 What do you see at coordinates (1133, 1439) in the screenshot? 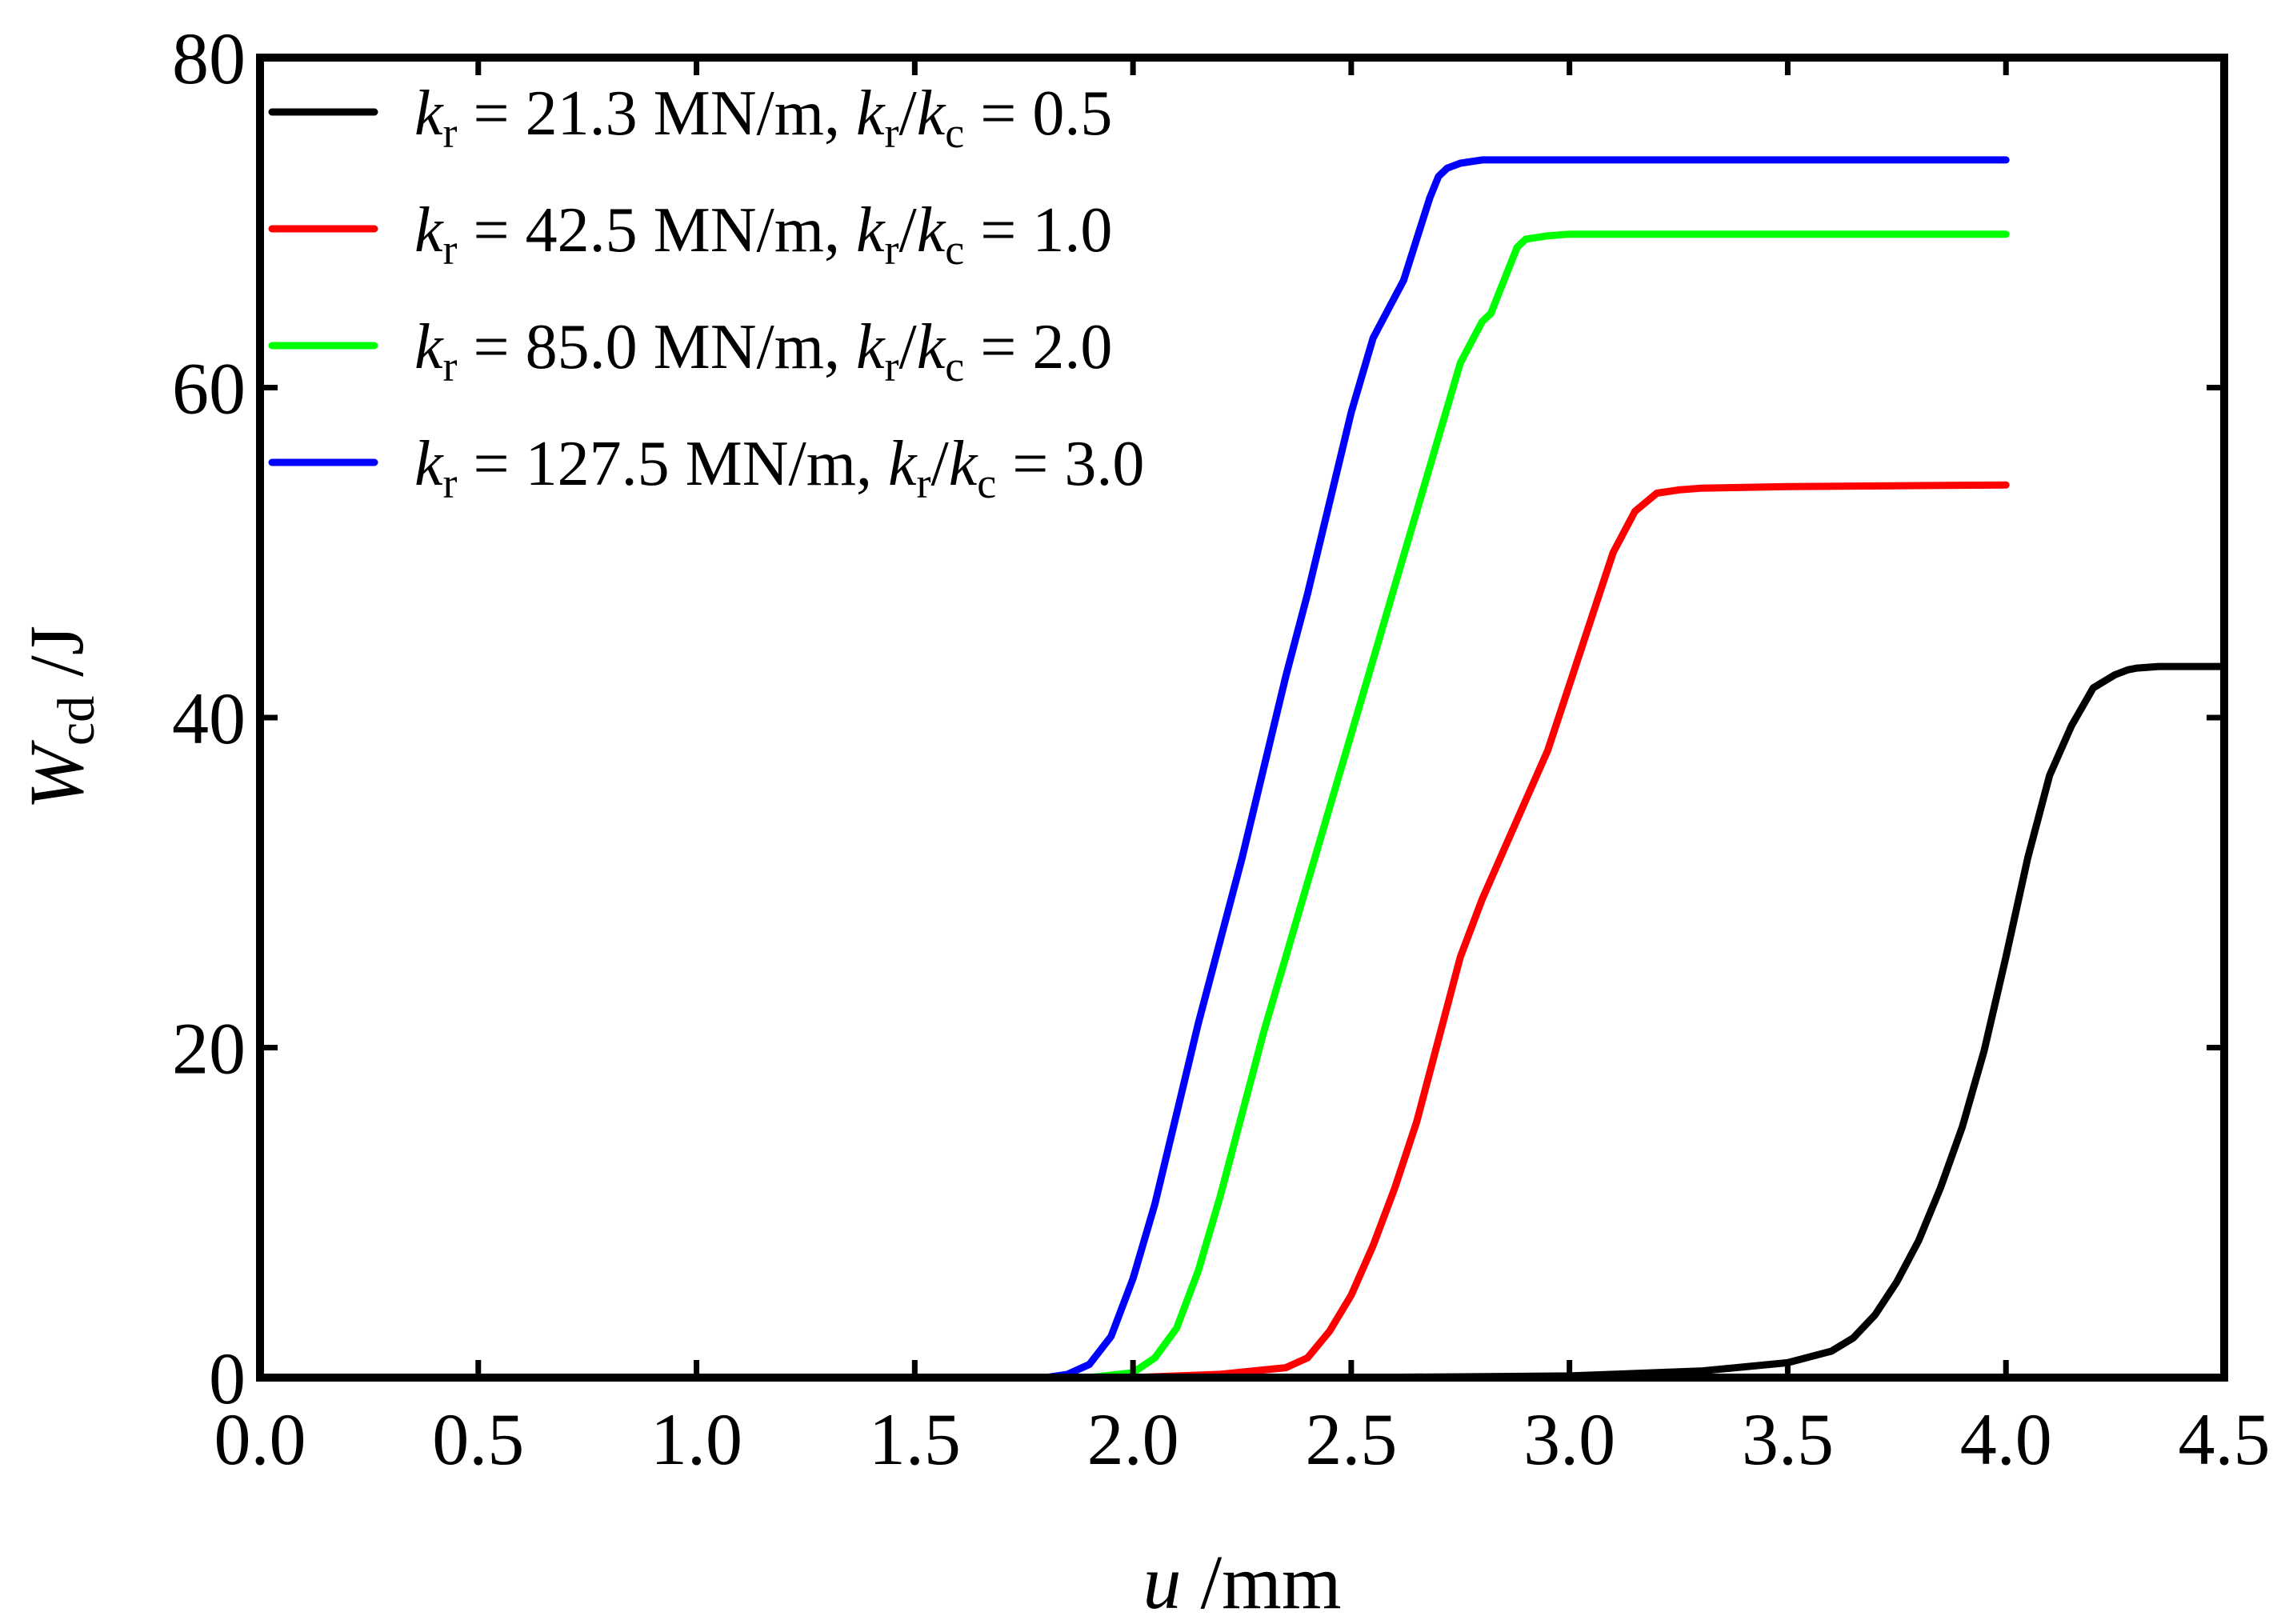
I see `x-tick-label: 2.0` at bounding box center [1133, 1439].